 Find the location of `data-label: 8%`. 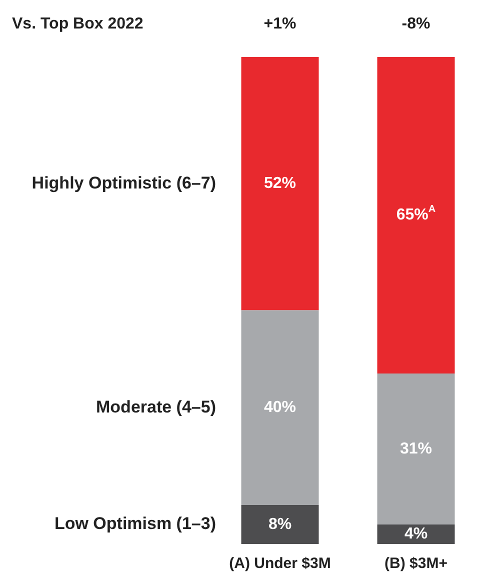

data-label: 8% is located at coordinates (280, 524).